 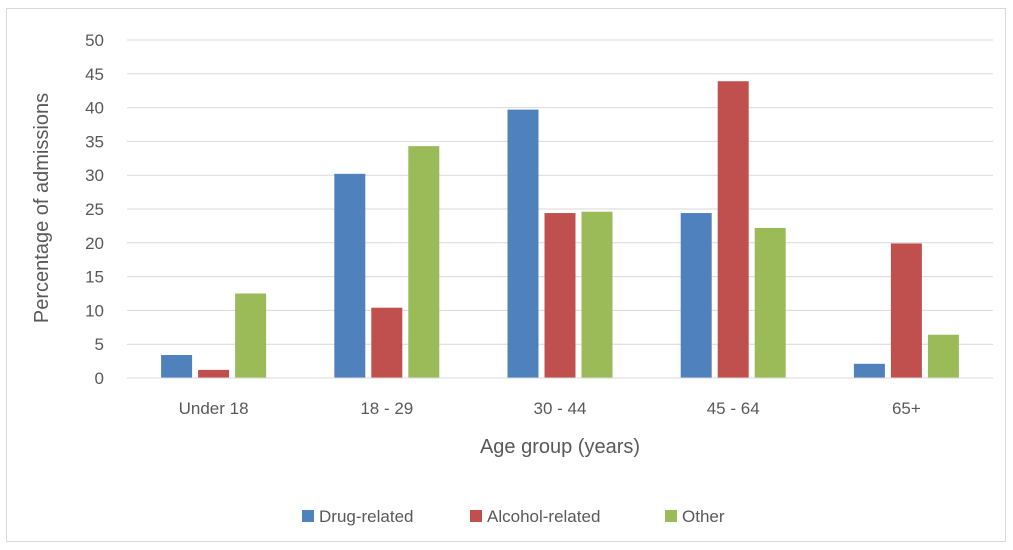 I want to click on x-axis-title: Age group (years), so click(x=560, y=447).